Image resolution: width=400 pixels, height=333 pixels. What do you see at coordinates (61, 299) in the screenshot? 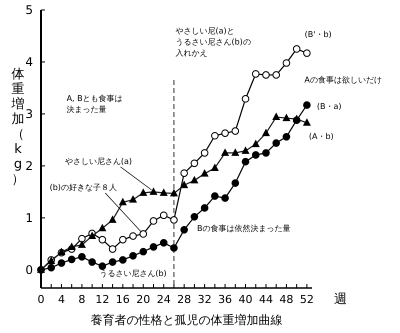
I see `x-tick-label: 4` at bounding box center [61, 299].